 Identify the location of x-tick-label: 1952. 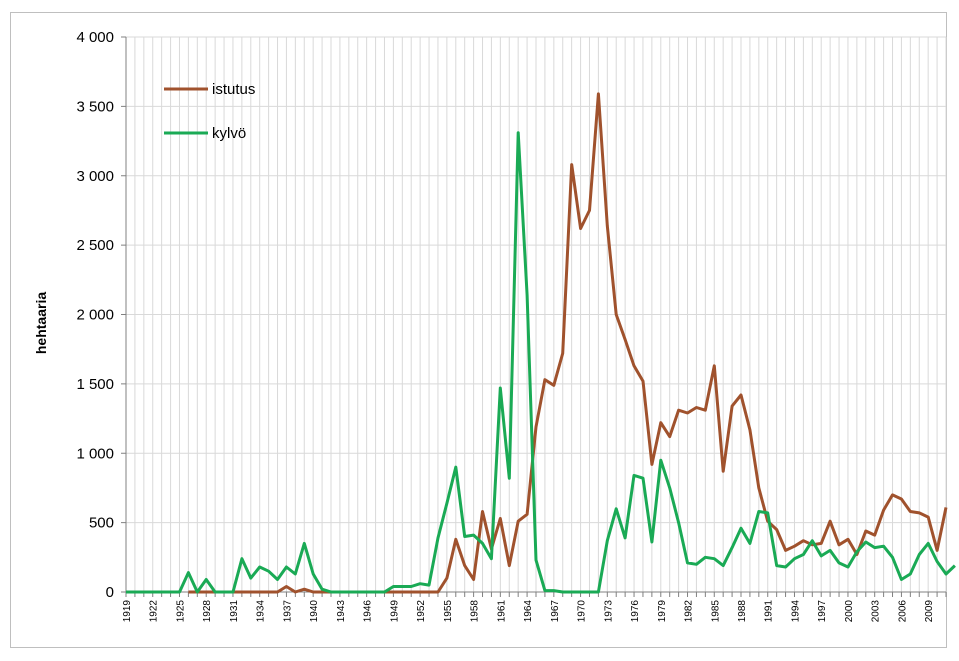
(421, 611).